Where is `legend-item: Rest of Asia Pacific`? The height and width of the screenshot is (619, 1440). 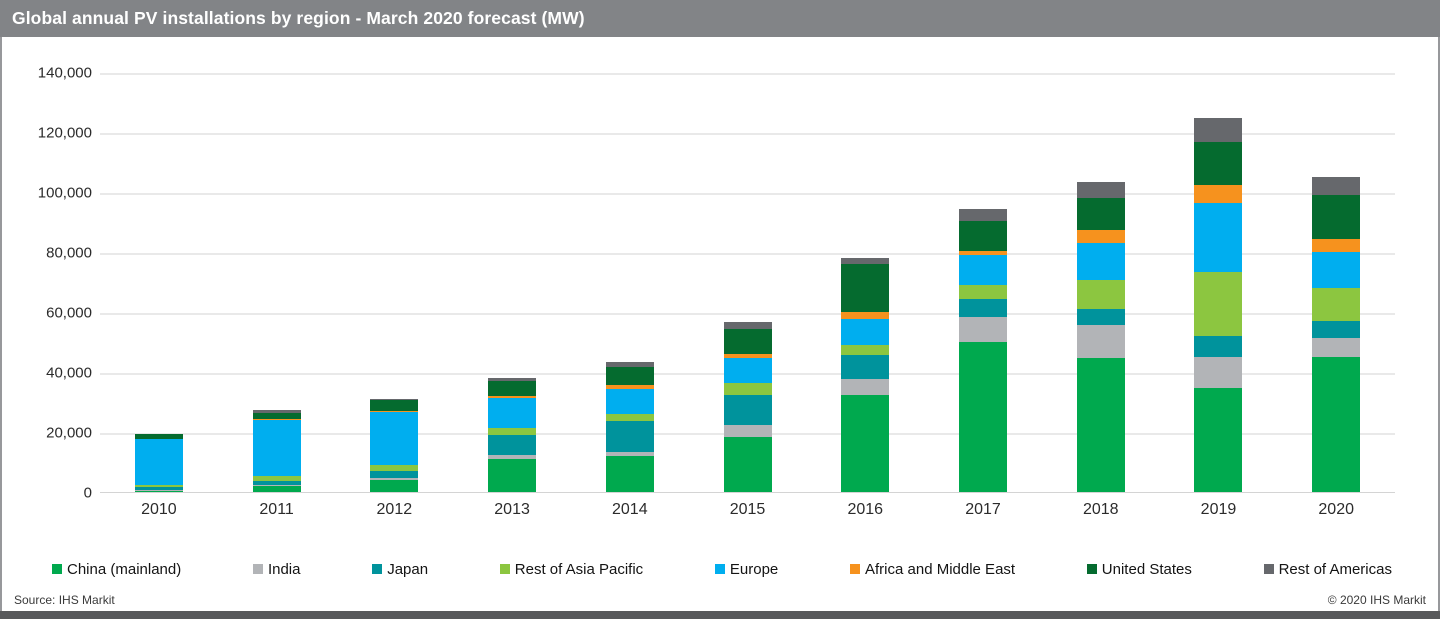
legend-item: Rest of Asia Pacific is located at coordinates (571, 569).